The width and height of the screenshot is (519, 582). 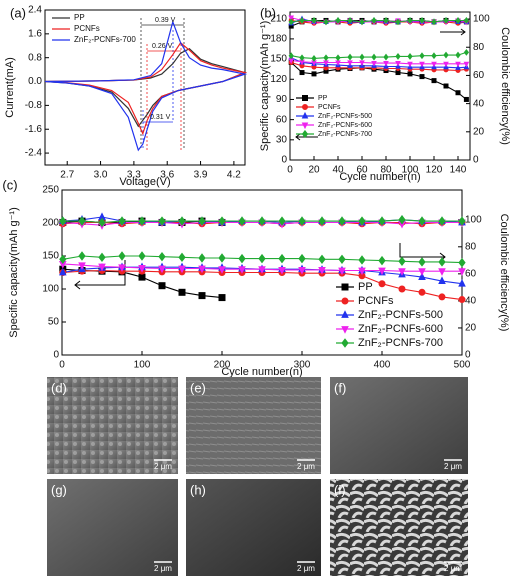 What do you see at coordinates (504, 273) in the screenshot?
I see `y2-axis-label: Coulombic efficiency(%)` at bounding box center [504, 273].